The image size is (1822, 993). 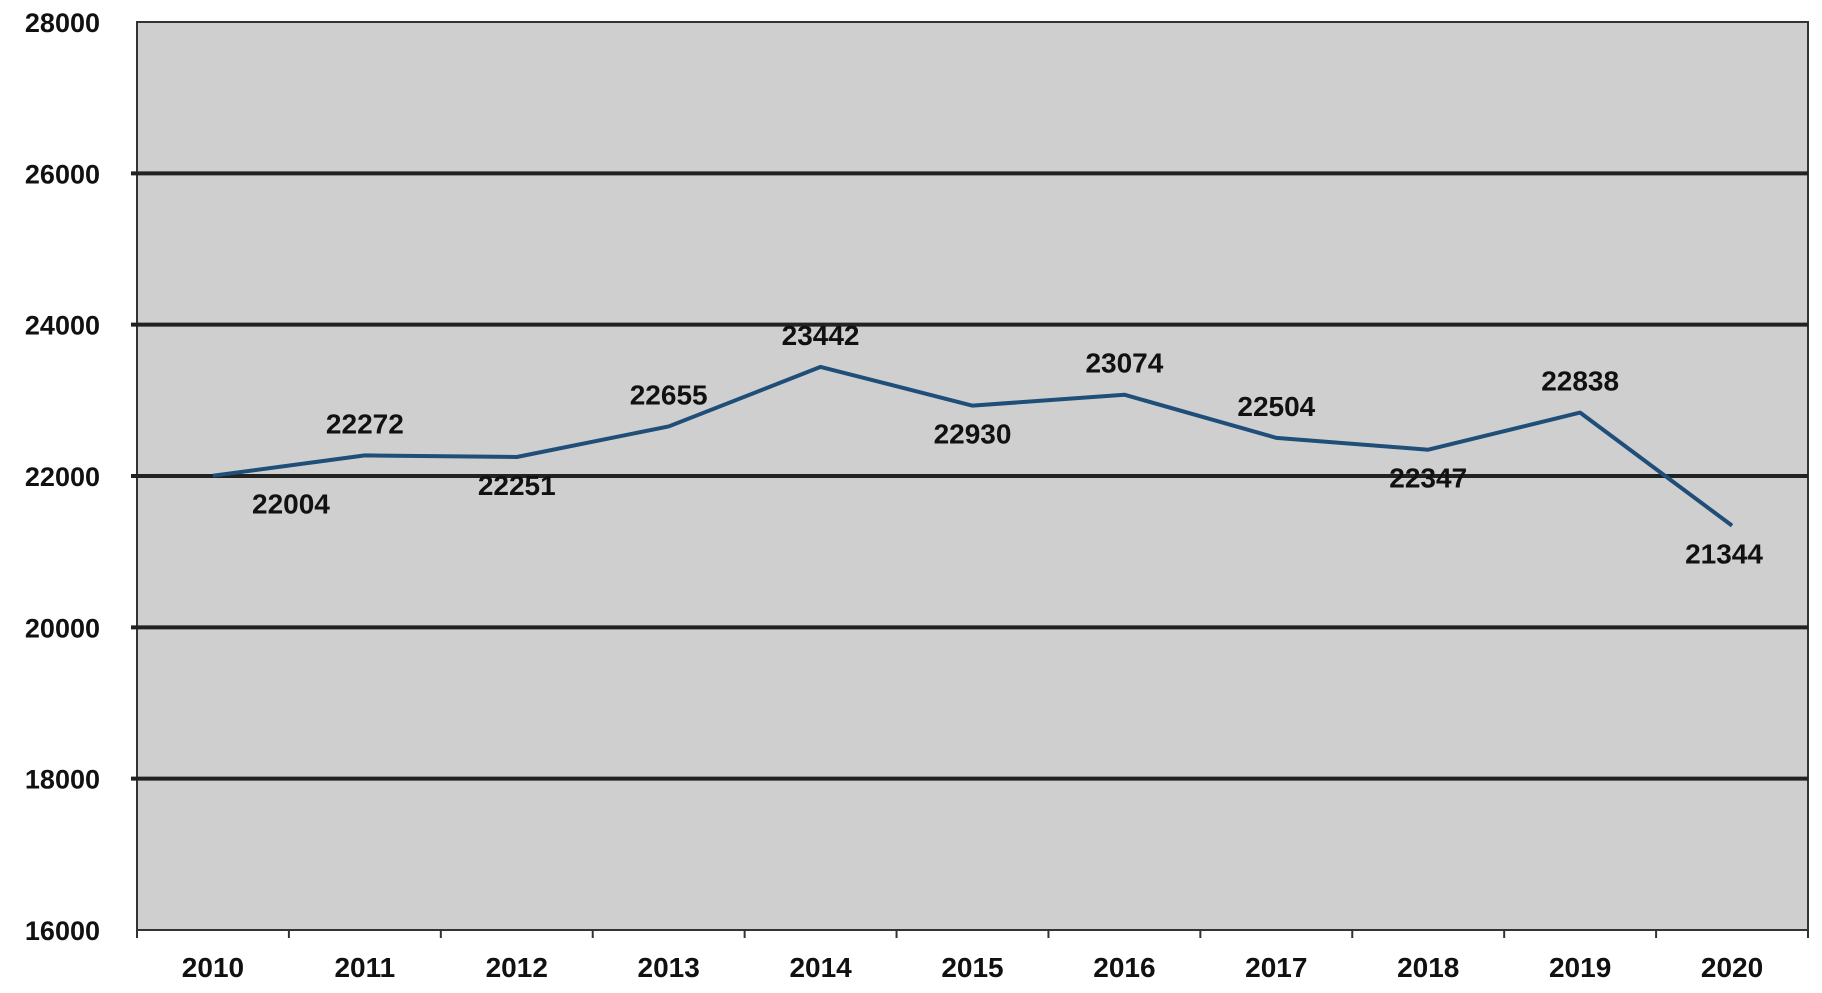 What do you see at coordinates (517, 485) in the screenshot?
I see `data-label: 22251` at bounding box center [517, 485].